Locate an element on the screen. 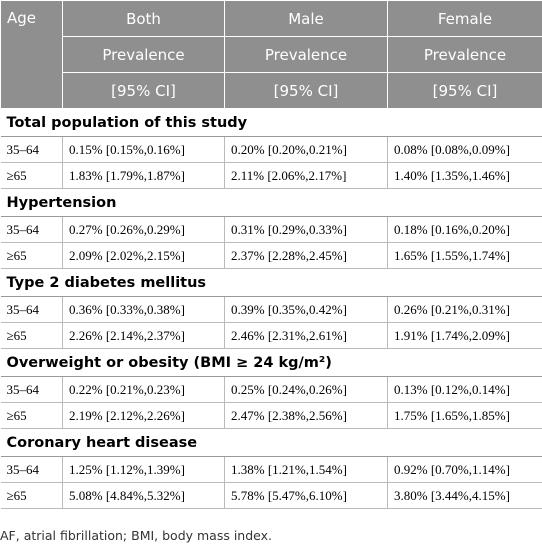  section-title: Total population of this study is located at coordinates (271, 122).